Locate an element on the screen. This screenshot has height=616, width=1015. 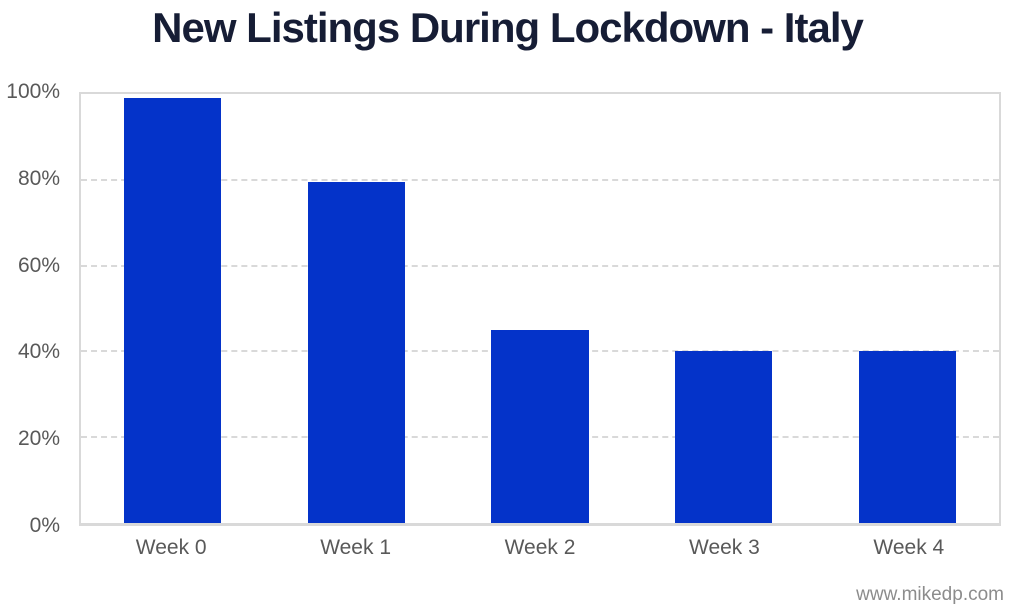
y-tick-label-40: 40% is located at coordinates (38, 352).